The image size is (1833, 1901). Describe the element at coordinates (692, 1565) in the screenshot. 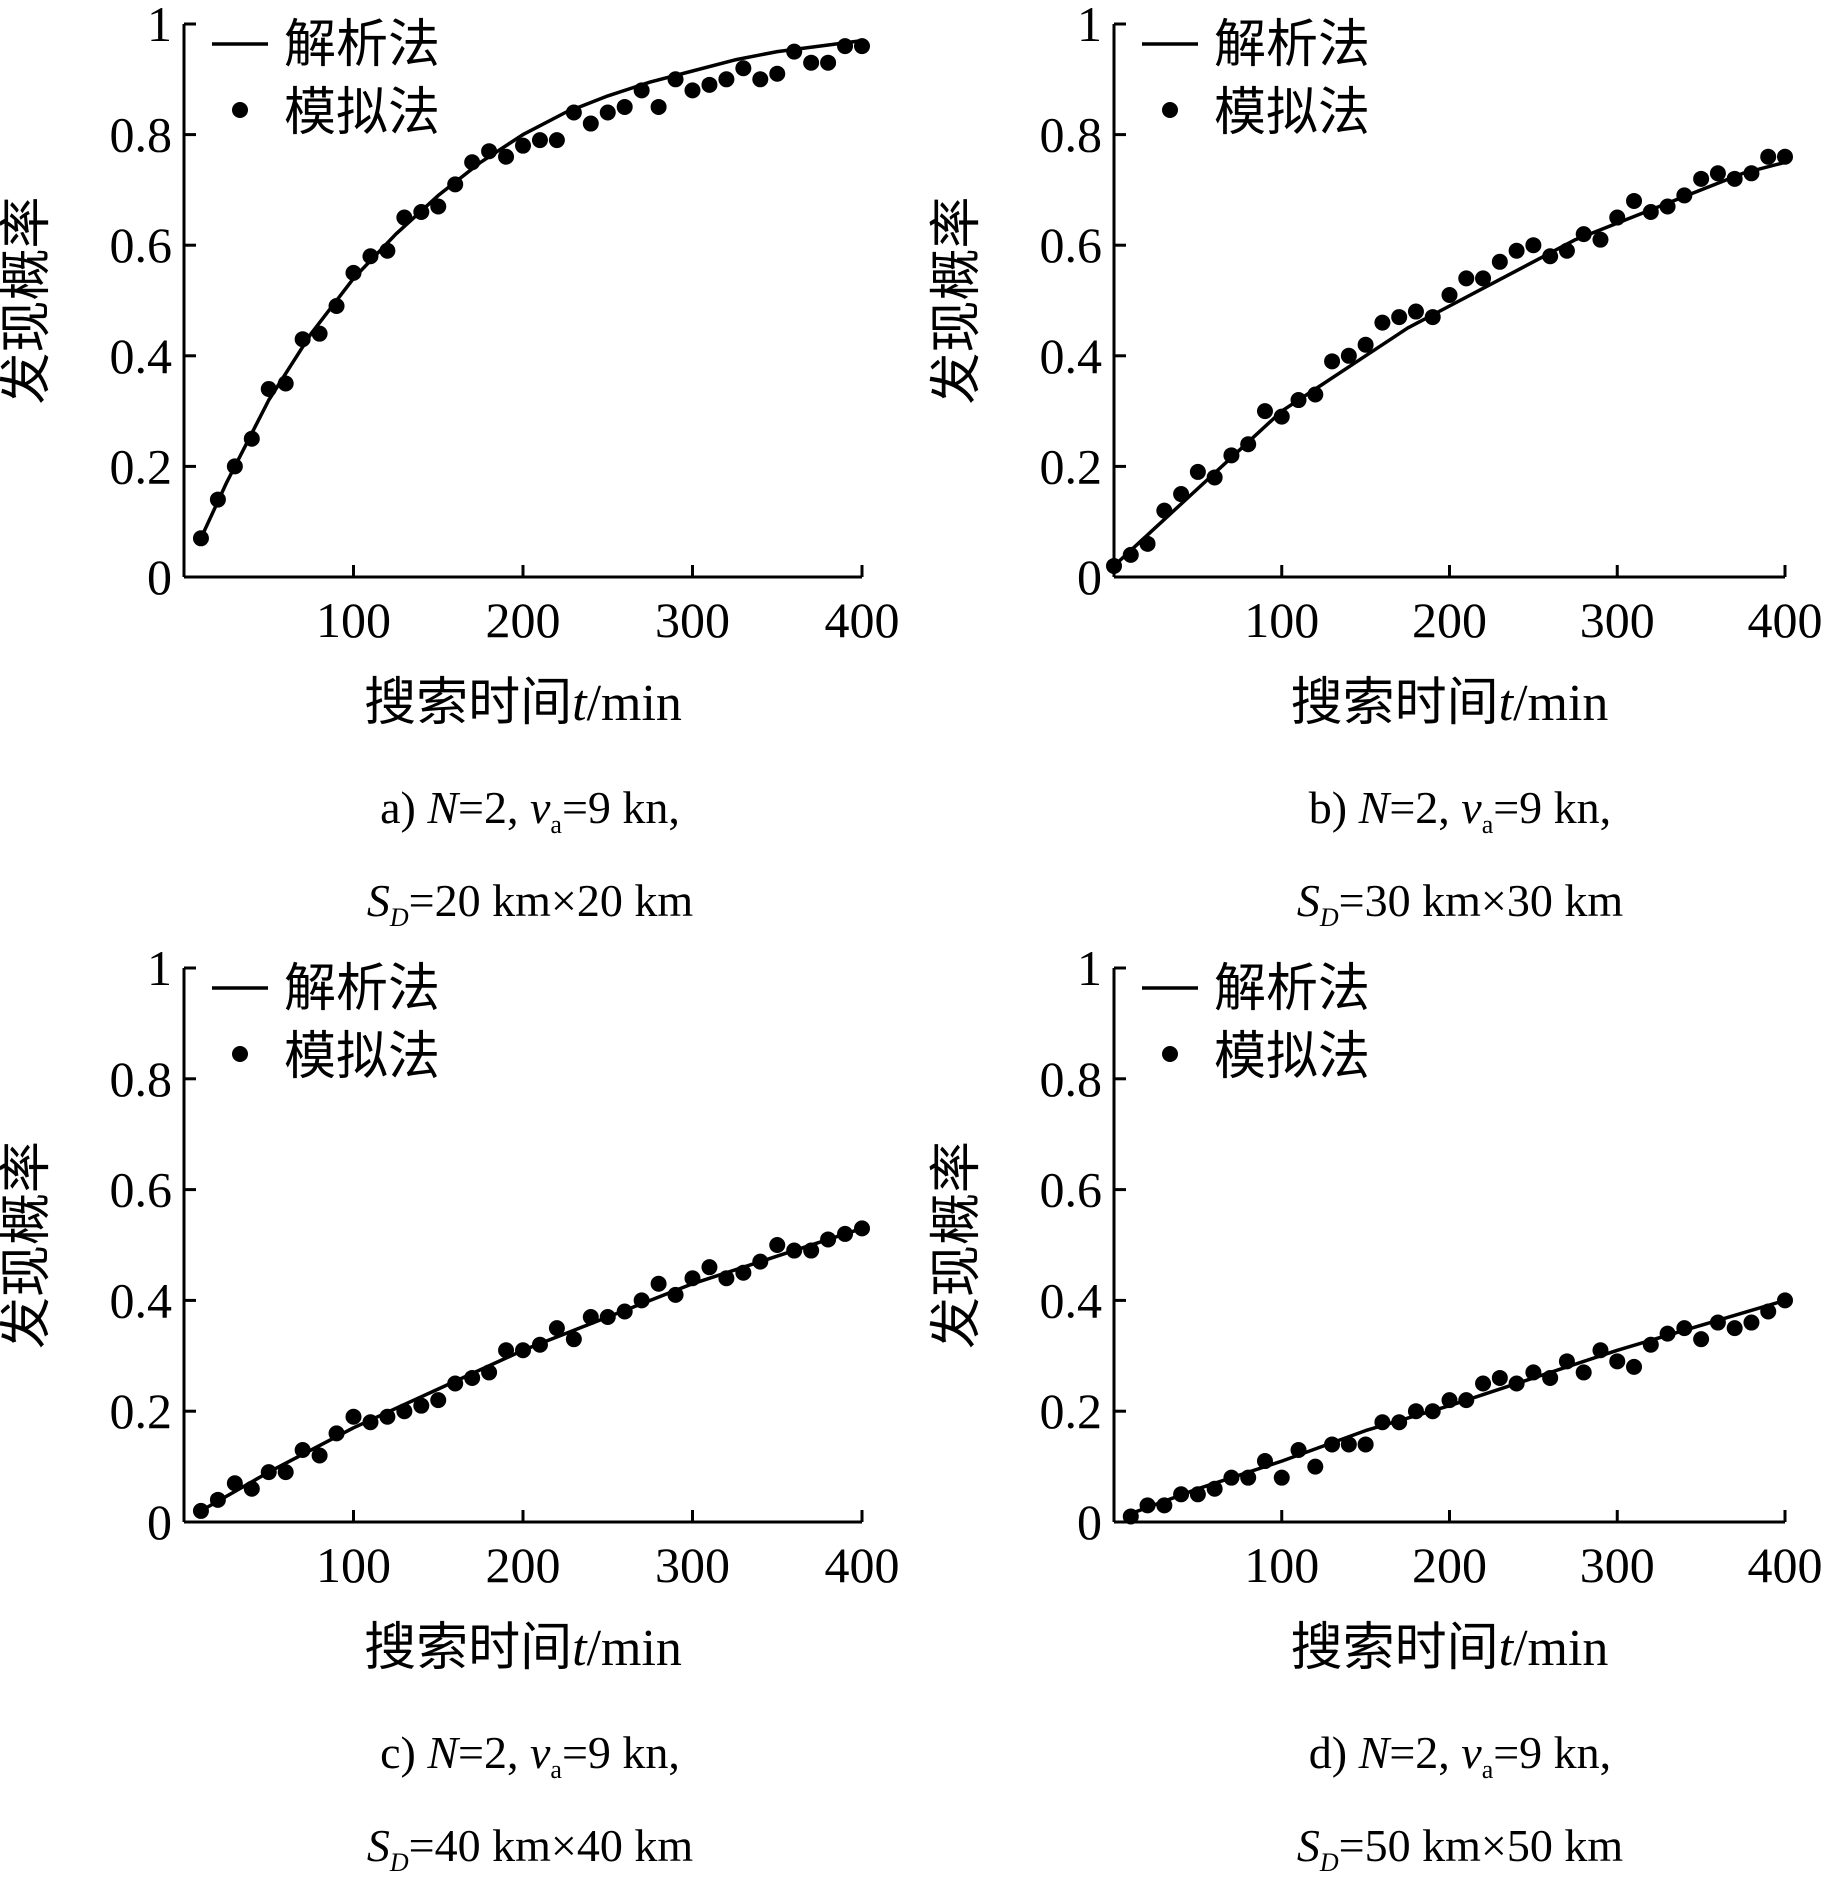

I see `x-tick-label: 300` at that location.